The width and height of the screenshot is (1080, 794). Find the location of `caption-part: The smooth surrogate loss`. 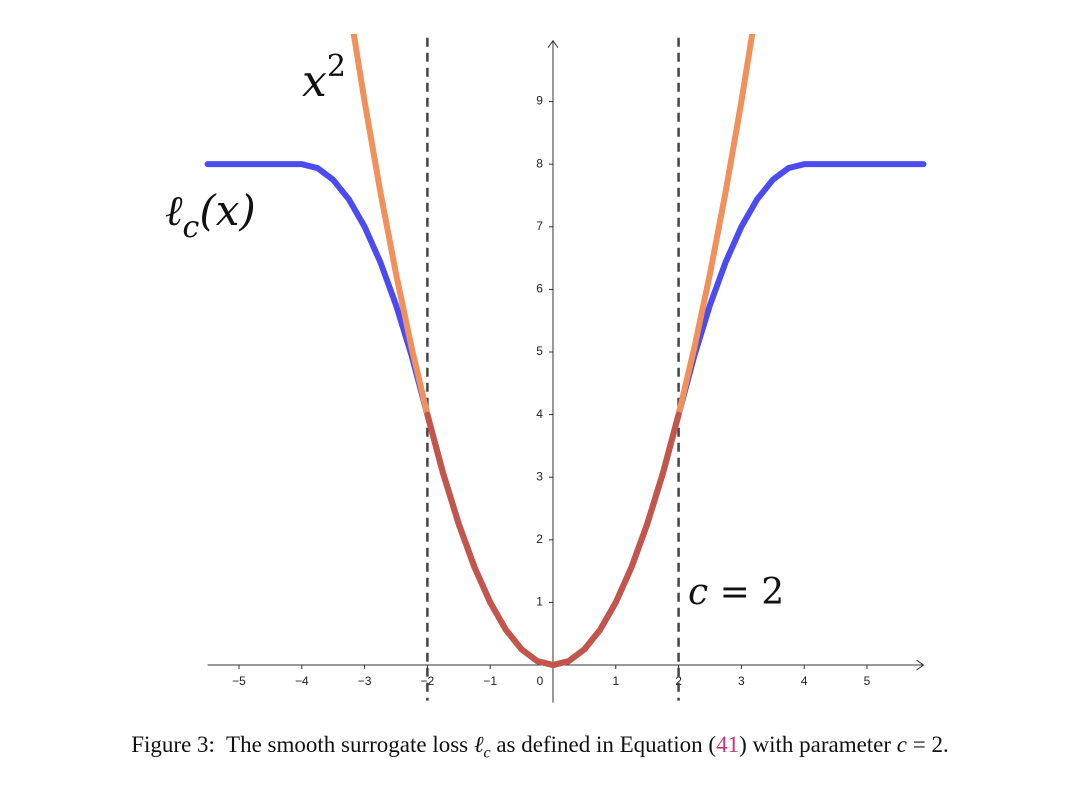

caption-part: The smooth surrogate loss is located at coordinates (347, 744).